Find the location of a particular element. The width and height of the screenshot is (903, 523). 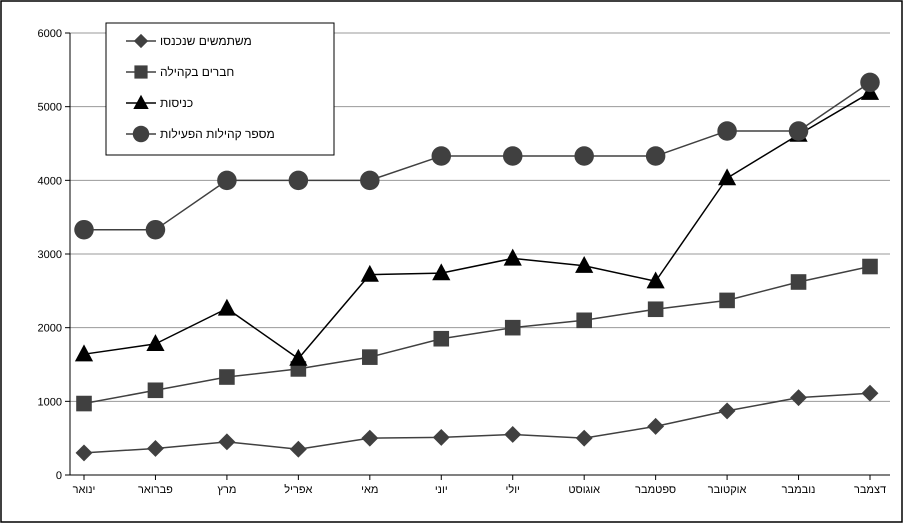

x-tick-label: אוגוסט is located at coordinates (584, 490).